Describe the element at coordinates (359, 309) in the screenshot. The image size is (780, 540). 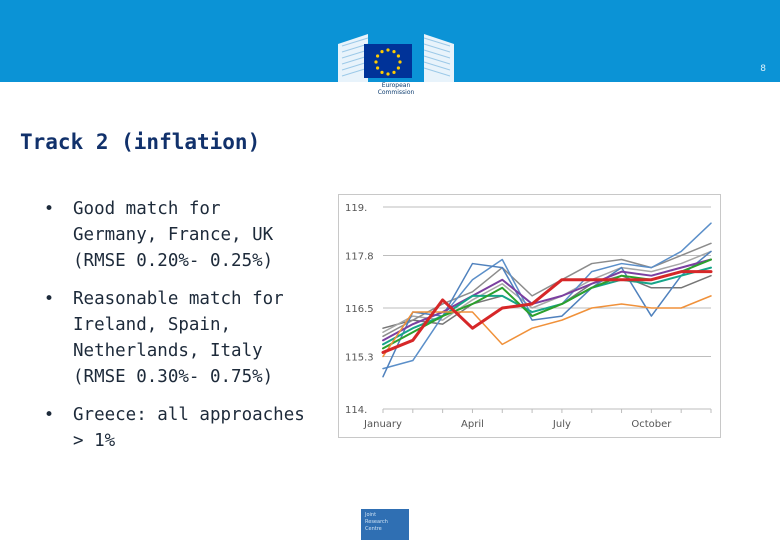
I see `y-tick-label: 116.5` at that location.